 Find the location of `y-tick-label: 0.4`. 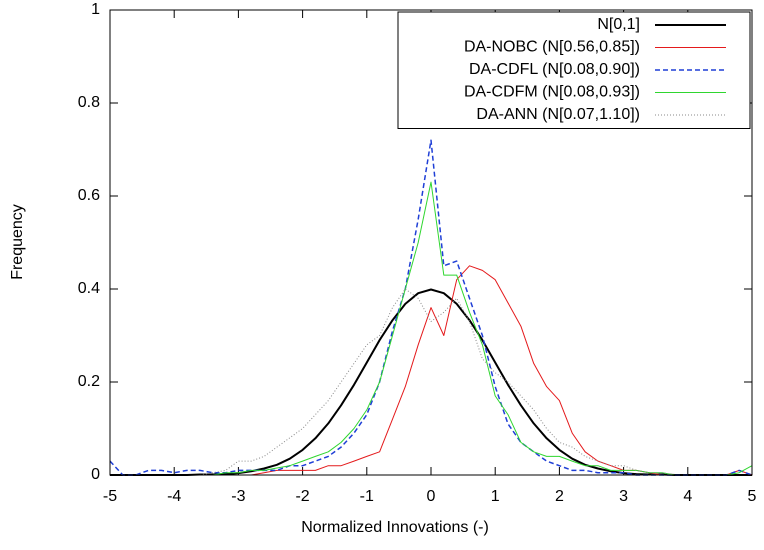

y-tick-label: 0.4 is located at coordinates (89, 288).